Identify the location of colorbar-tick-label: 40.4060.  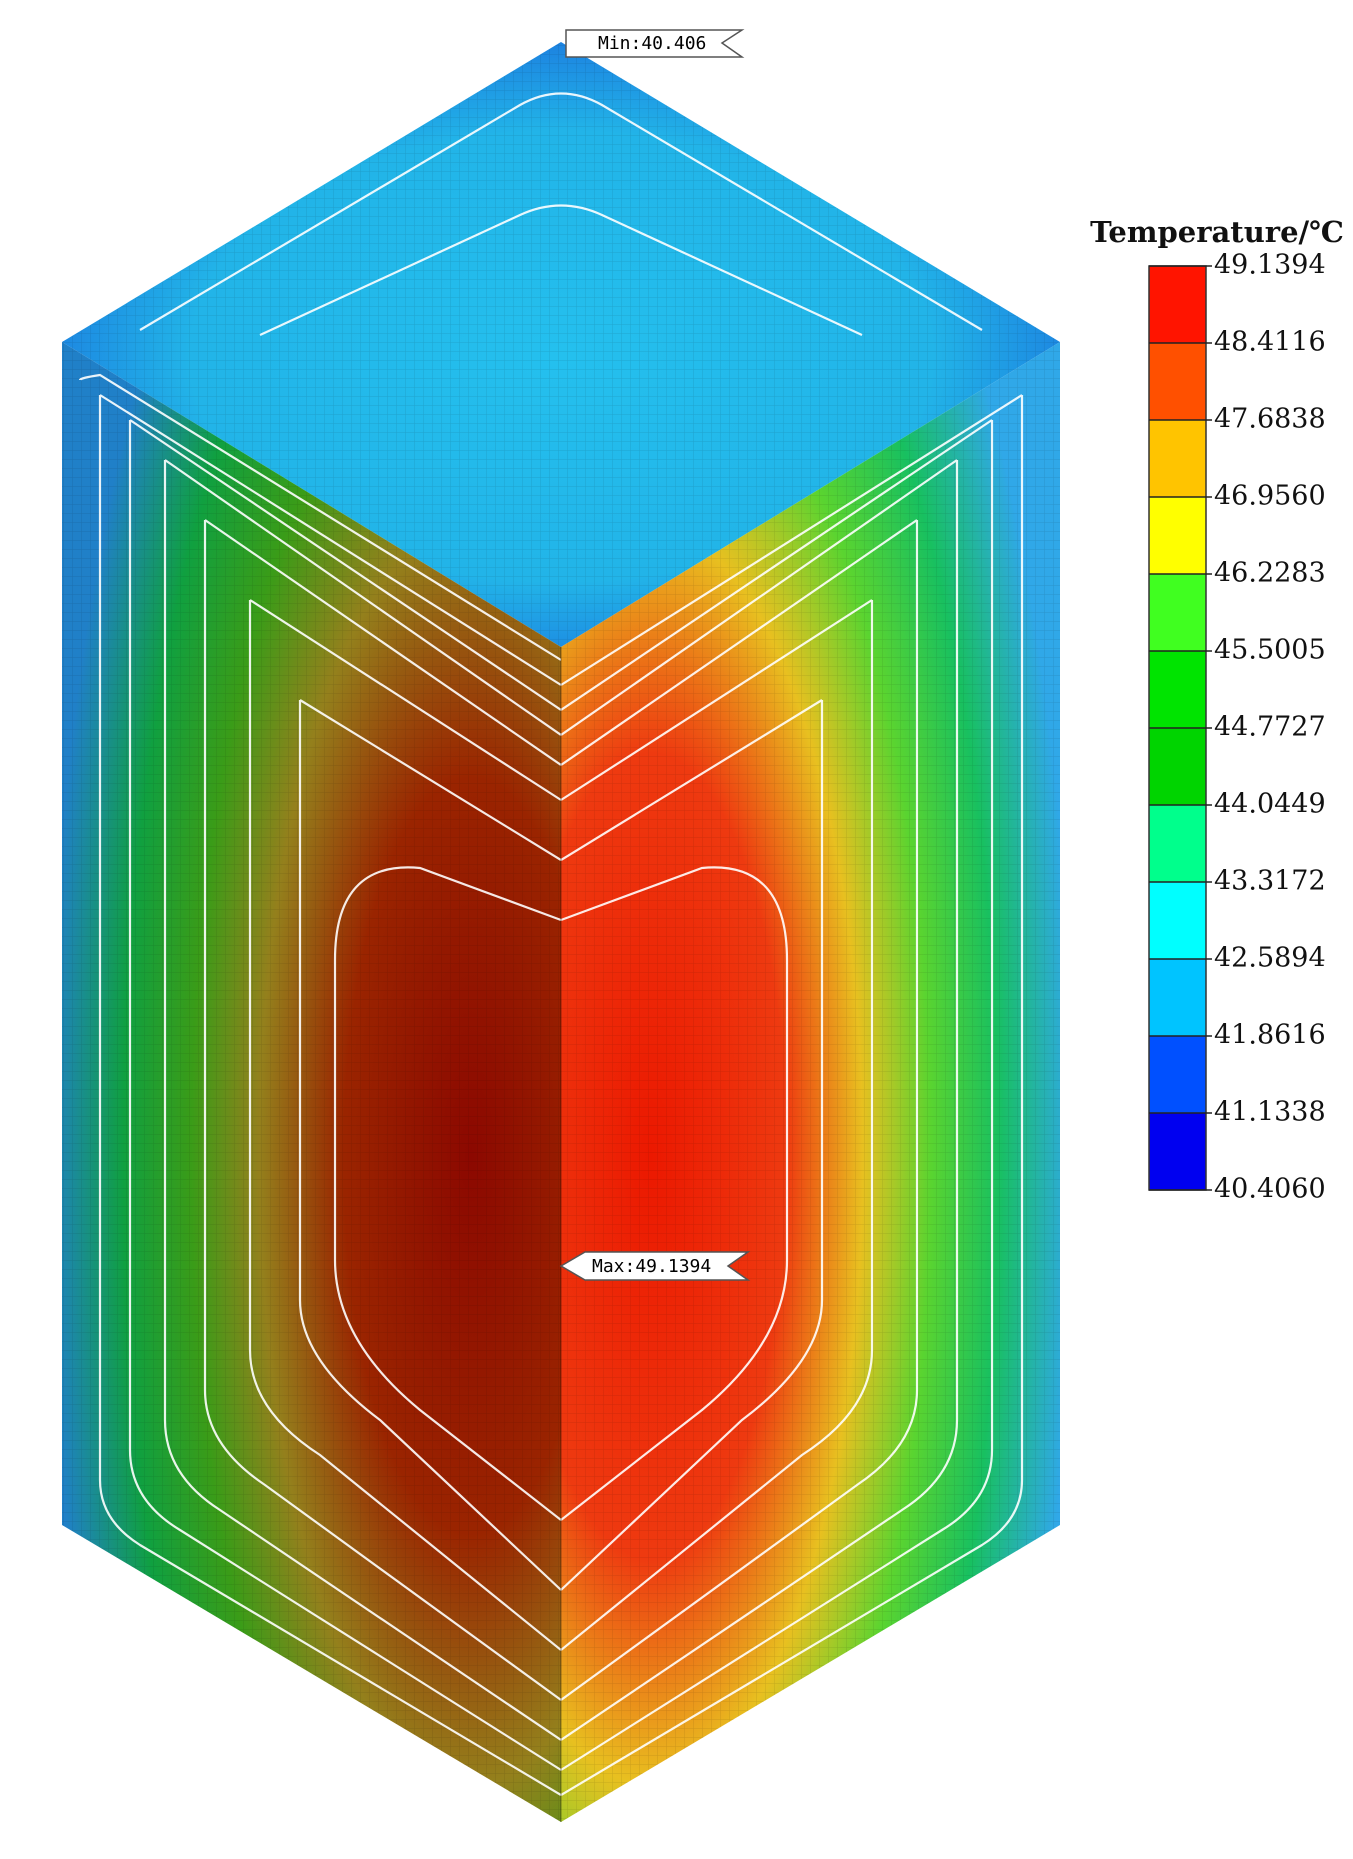
(1270, 1189).